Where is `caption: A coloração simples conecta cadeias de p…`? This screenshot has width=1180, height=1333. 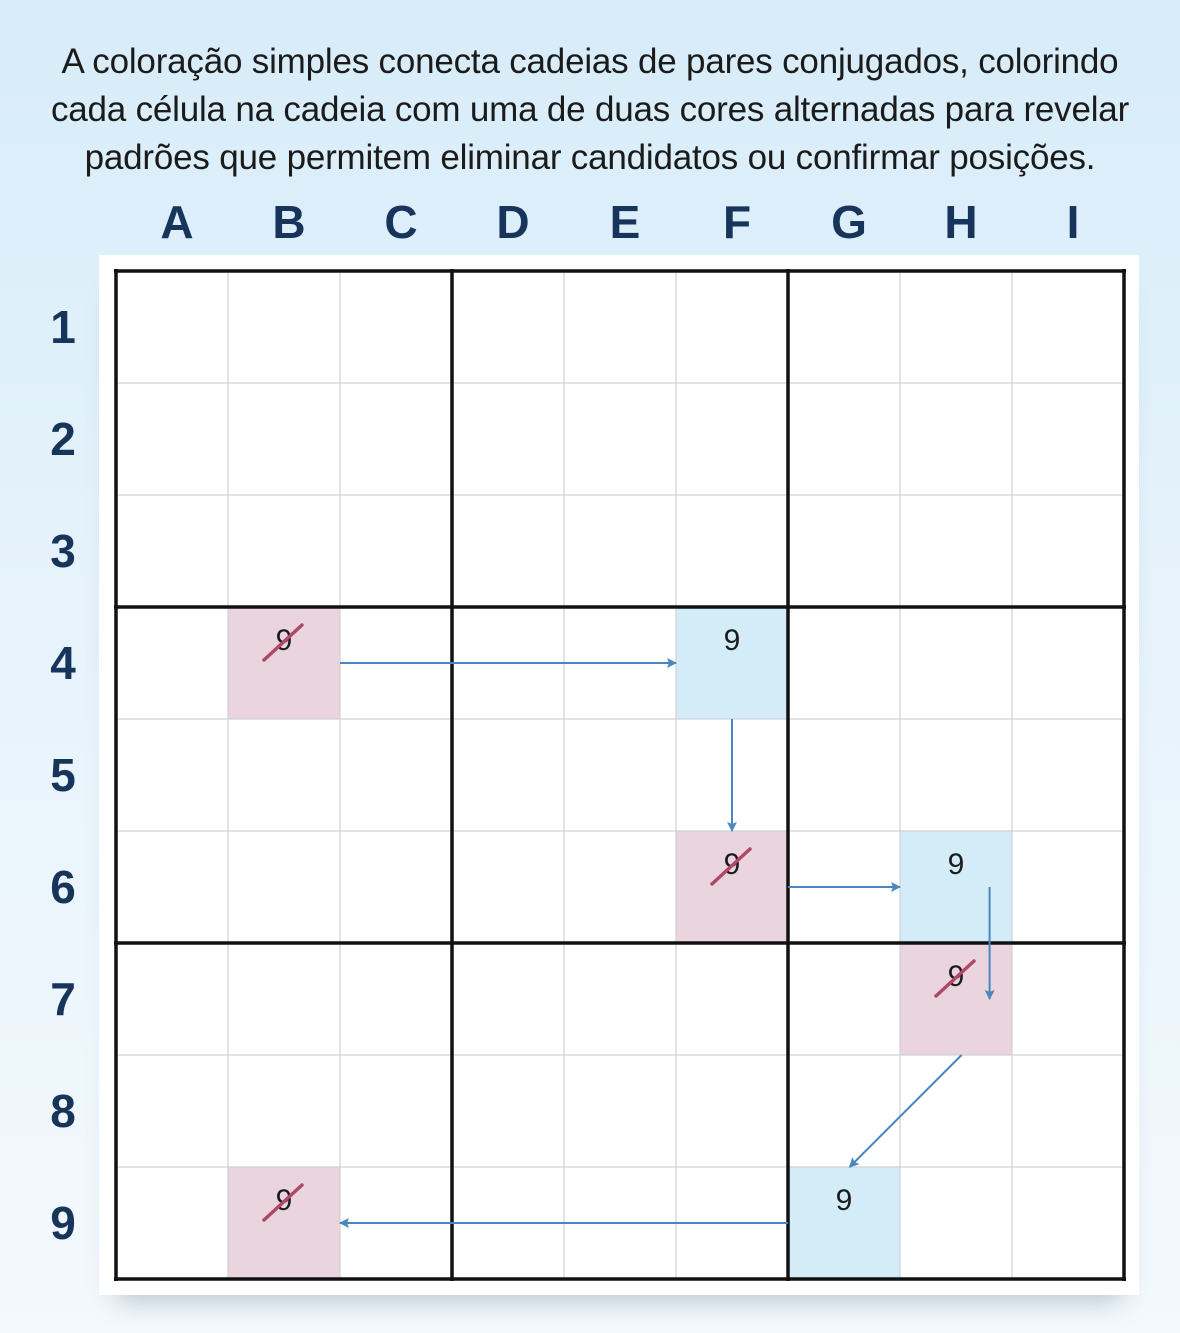
caption: A coloração simples conecta cadeias de p… is located at coordinates (590, 110).